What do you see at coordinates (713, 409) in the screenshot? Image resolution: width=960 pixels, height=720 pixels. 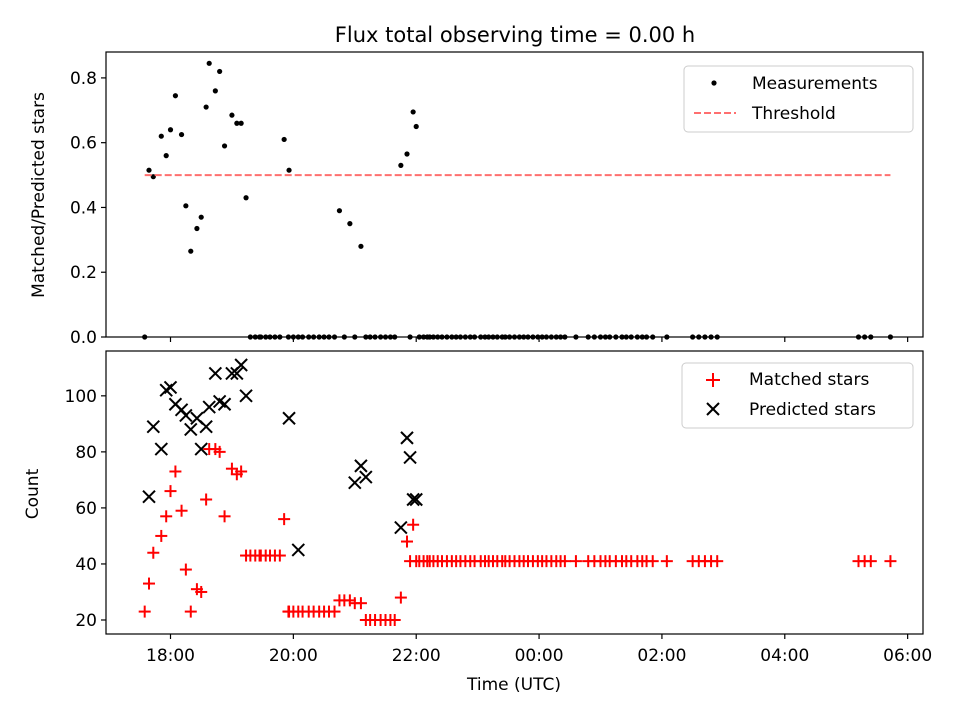 I see `legend-predicted-marker` at bounding box center [713, 409].